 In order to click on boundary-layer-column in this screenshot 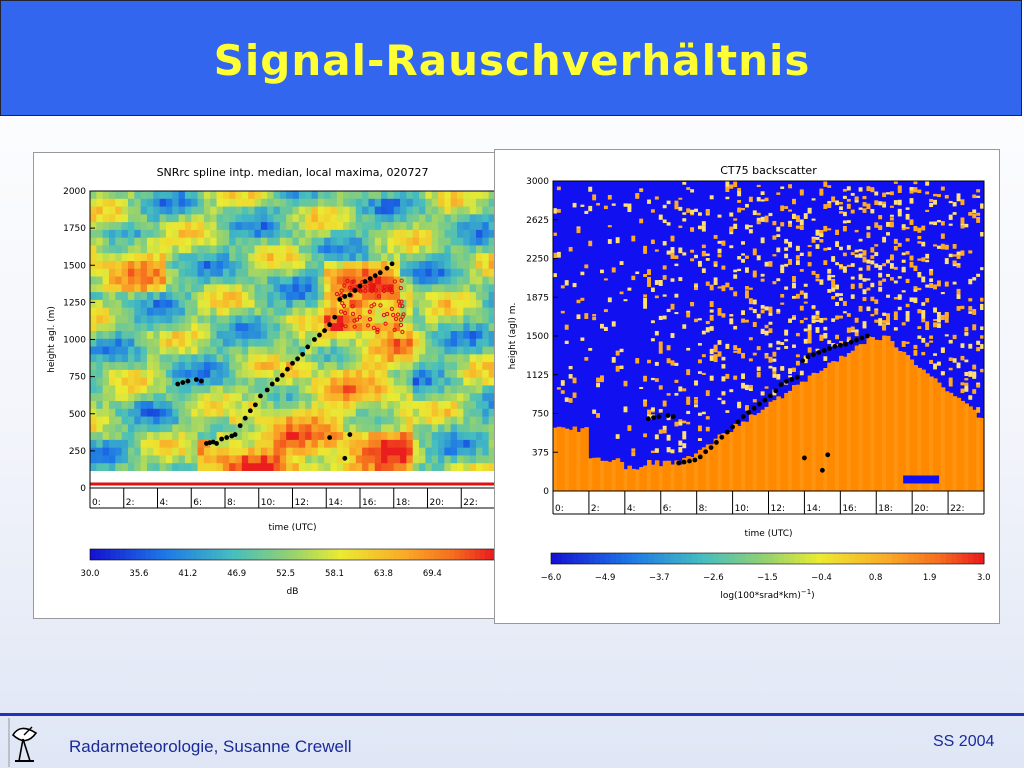, I will do `click(876, 415)`.